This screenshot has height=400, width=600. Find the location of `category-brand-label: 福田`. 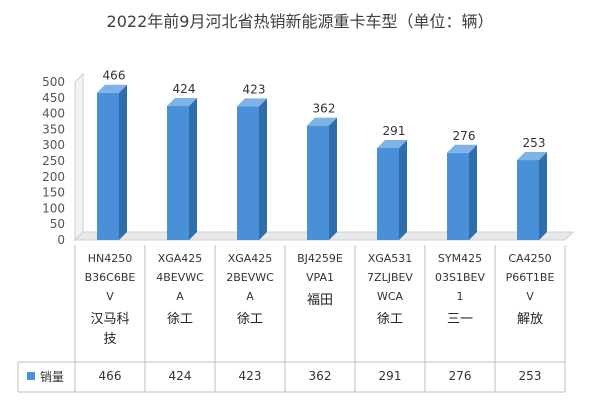

category-brand-label: 福田 is located at coordinates (320, 300).